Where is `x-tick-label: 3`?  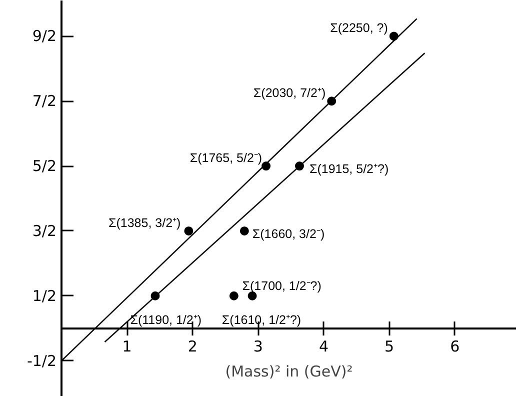
x-tick-label: 3 is located at coordinates (258, 346).